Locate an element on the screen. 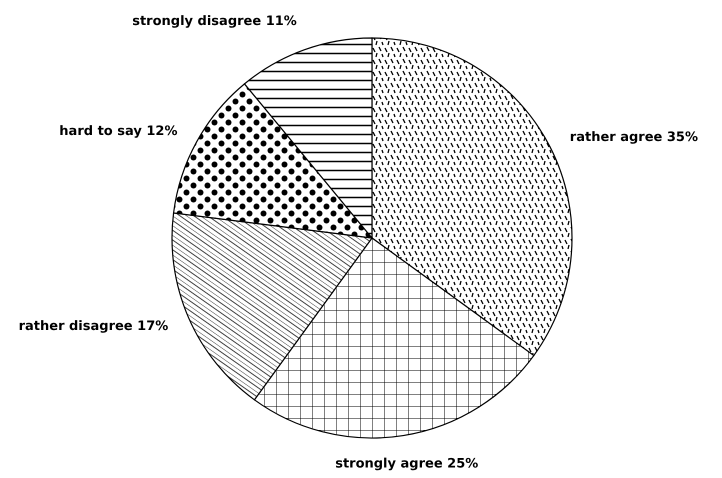 This screenshot has width=722, height=478. slice-label: strongly agree 25% is located at coordinates (406, 464).